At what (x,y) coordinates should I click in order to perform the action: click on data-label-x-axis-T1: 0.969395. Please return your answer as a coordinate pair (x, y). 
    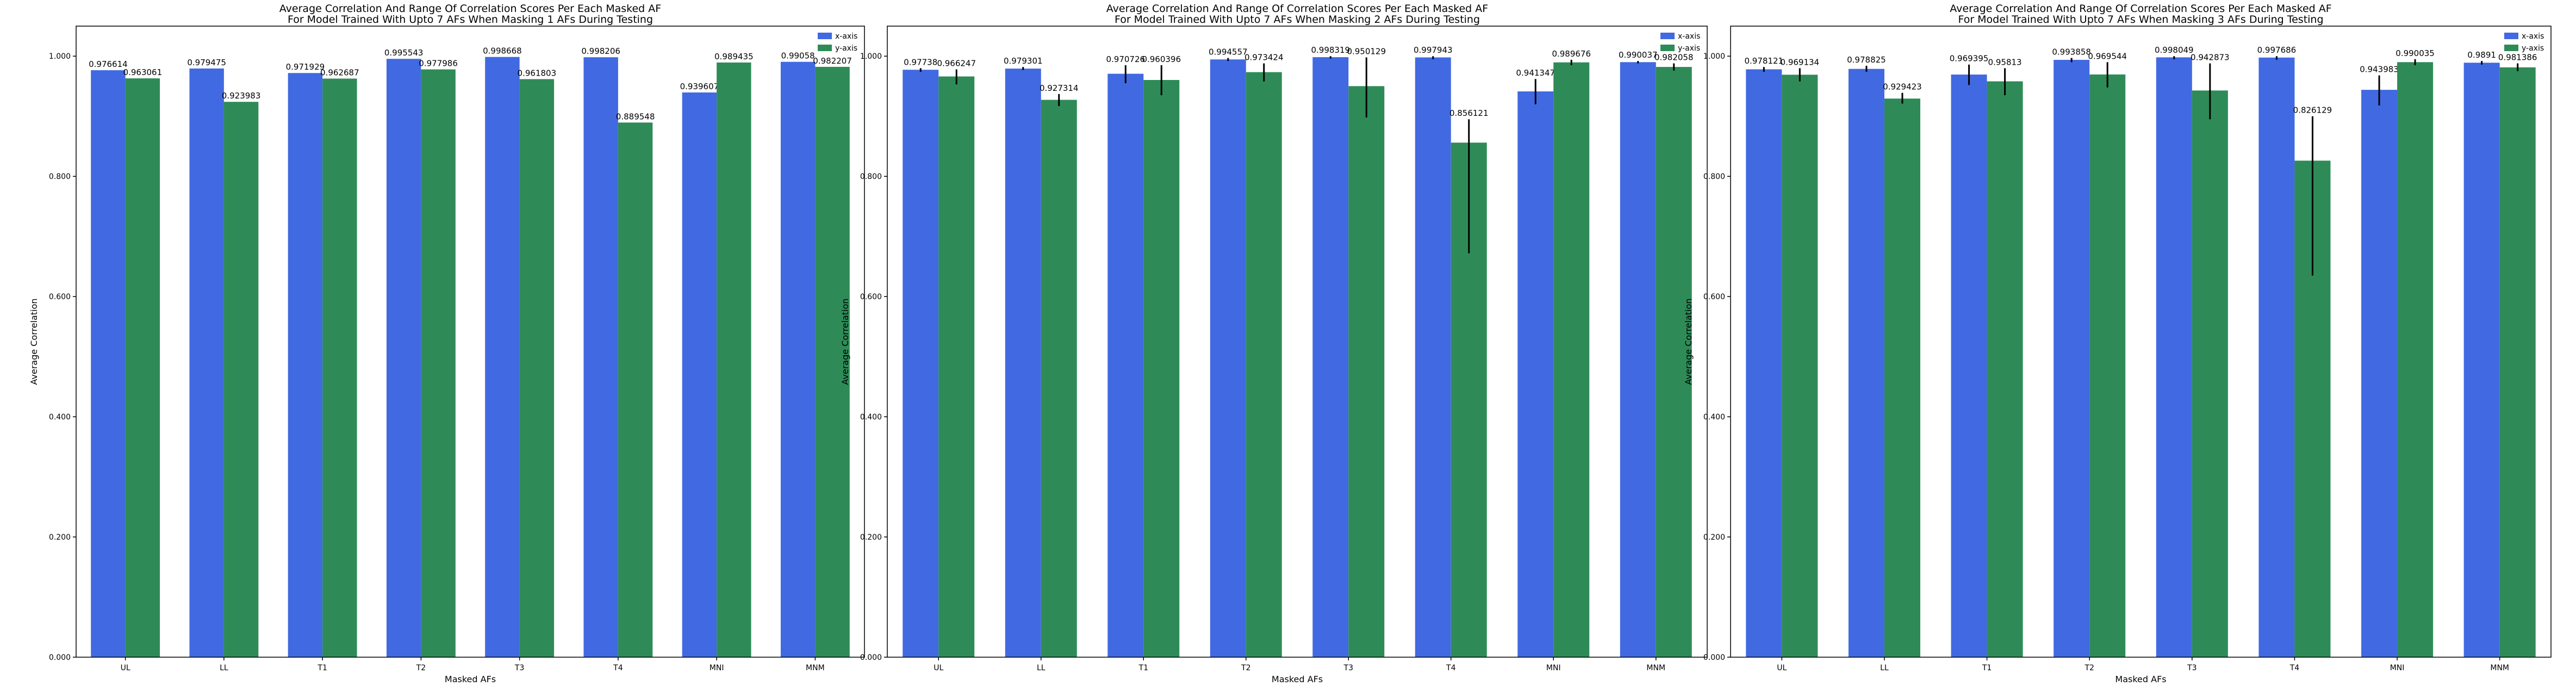
    Looking at the image, I should click on (1969, 59).